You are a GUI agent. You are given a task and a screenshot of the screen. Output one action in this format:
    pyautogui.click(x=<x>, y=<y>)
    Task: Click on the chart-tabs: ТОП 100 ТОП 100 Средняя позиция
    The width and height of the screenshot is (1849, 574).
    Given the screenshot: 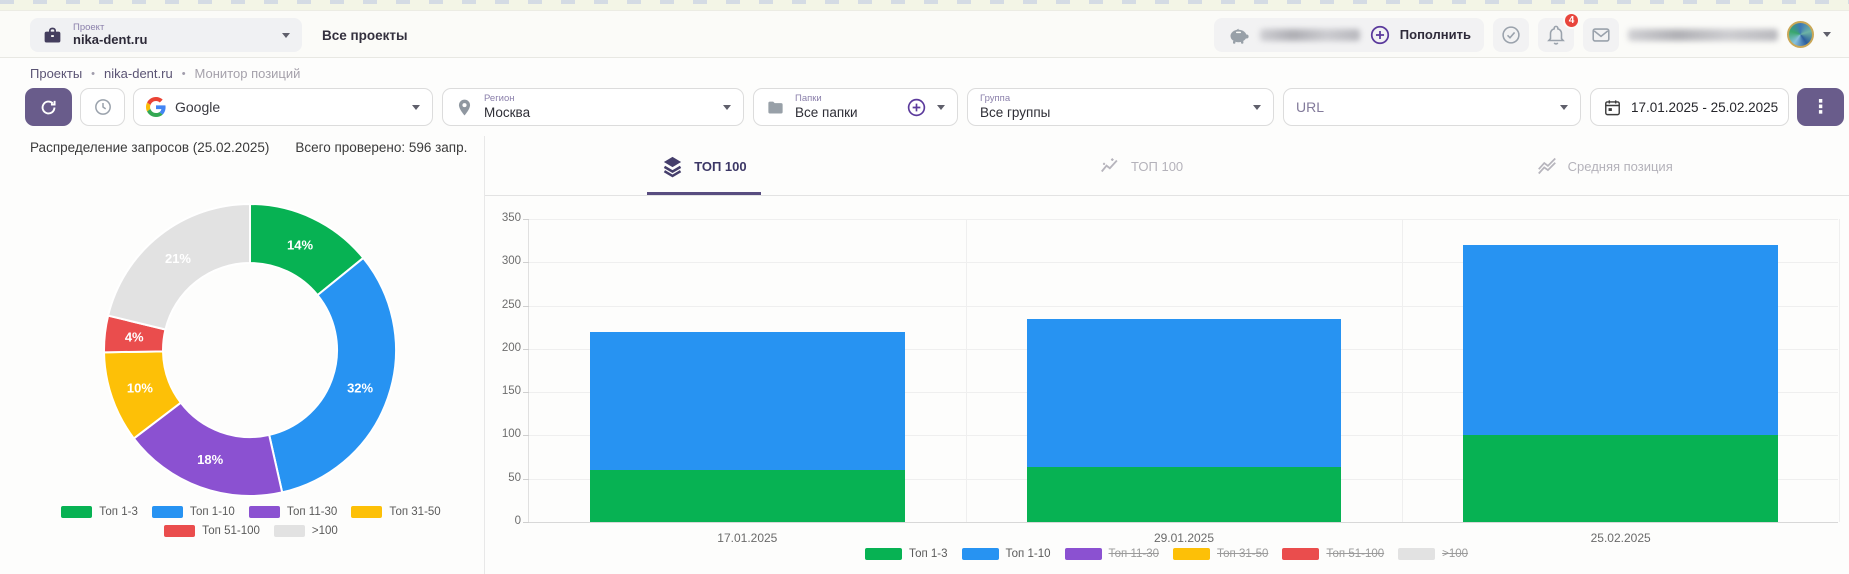 What is the action you would take?
    pyautogui.click(x=1167, y=168)
    